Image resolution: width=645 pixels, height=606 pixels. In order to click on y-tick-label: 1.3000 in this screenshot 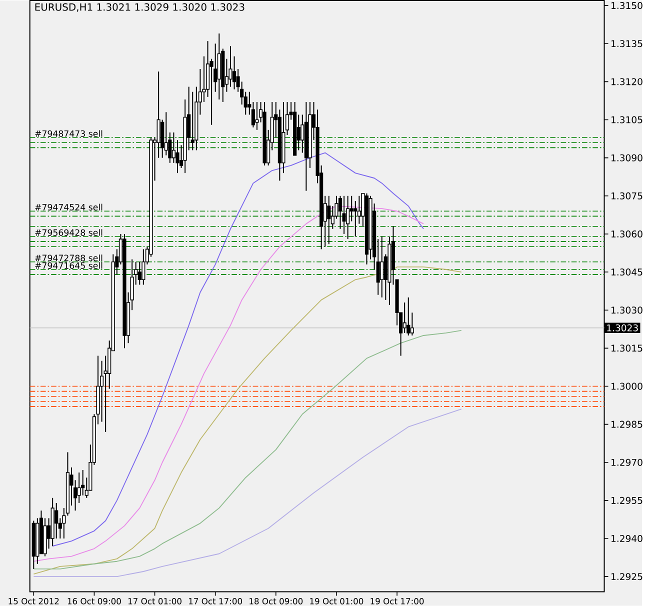, I will do `click(627, 386)`.